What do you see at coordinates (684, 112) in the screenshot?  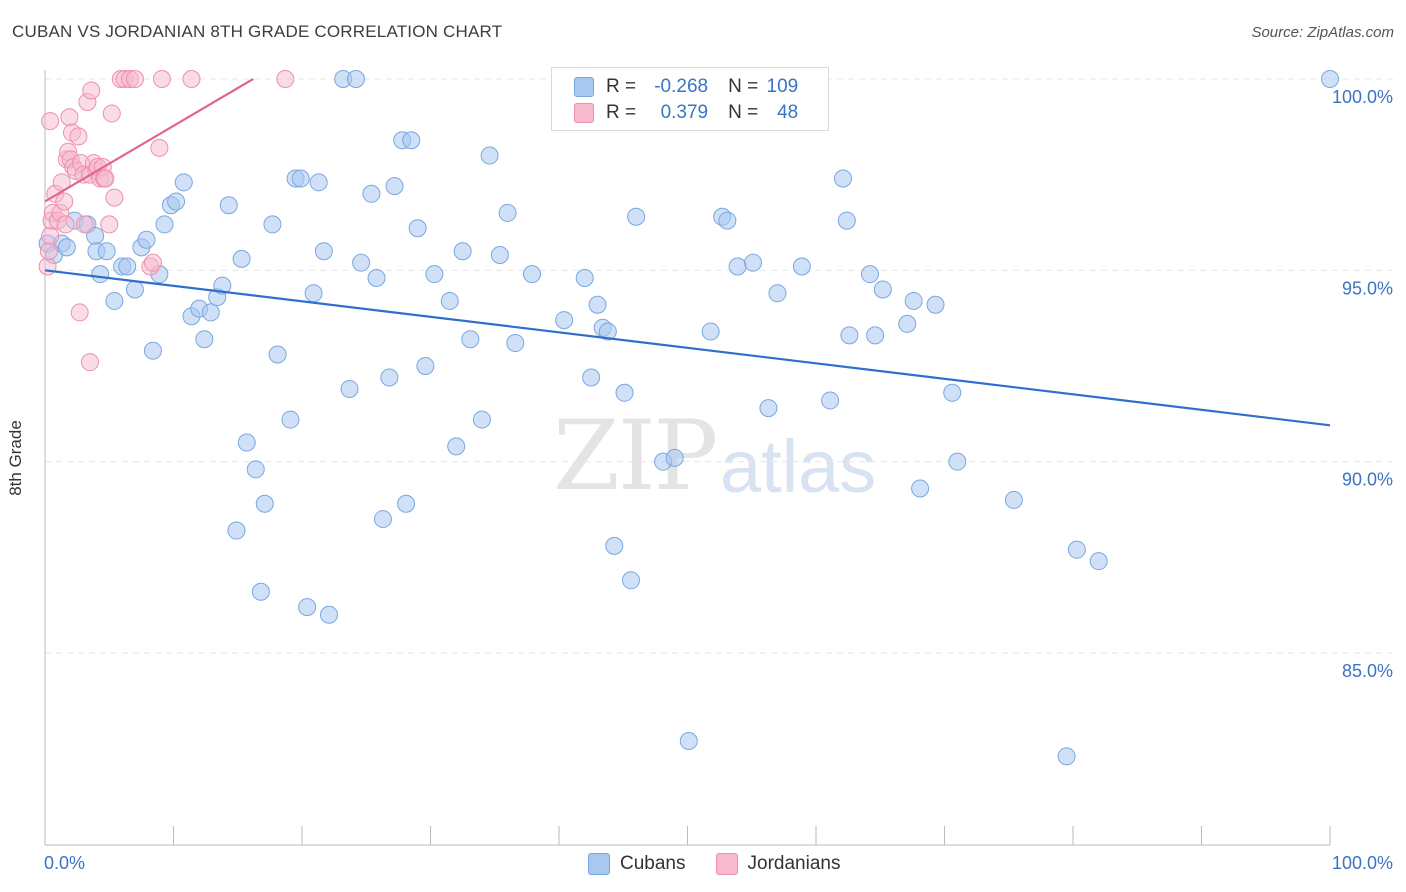 I see `legend-r-value: 0.379` at bounding box center [684, 112].